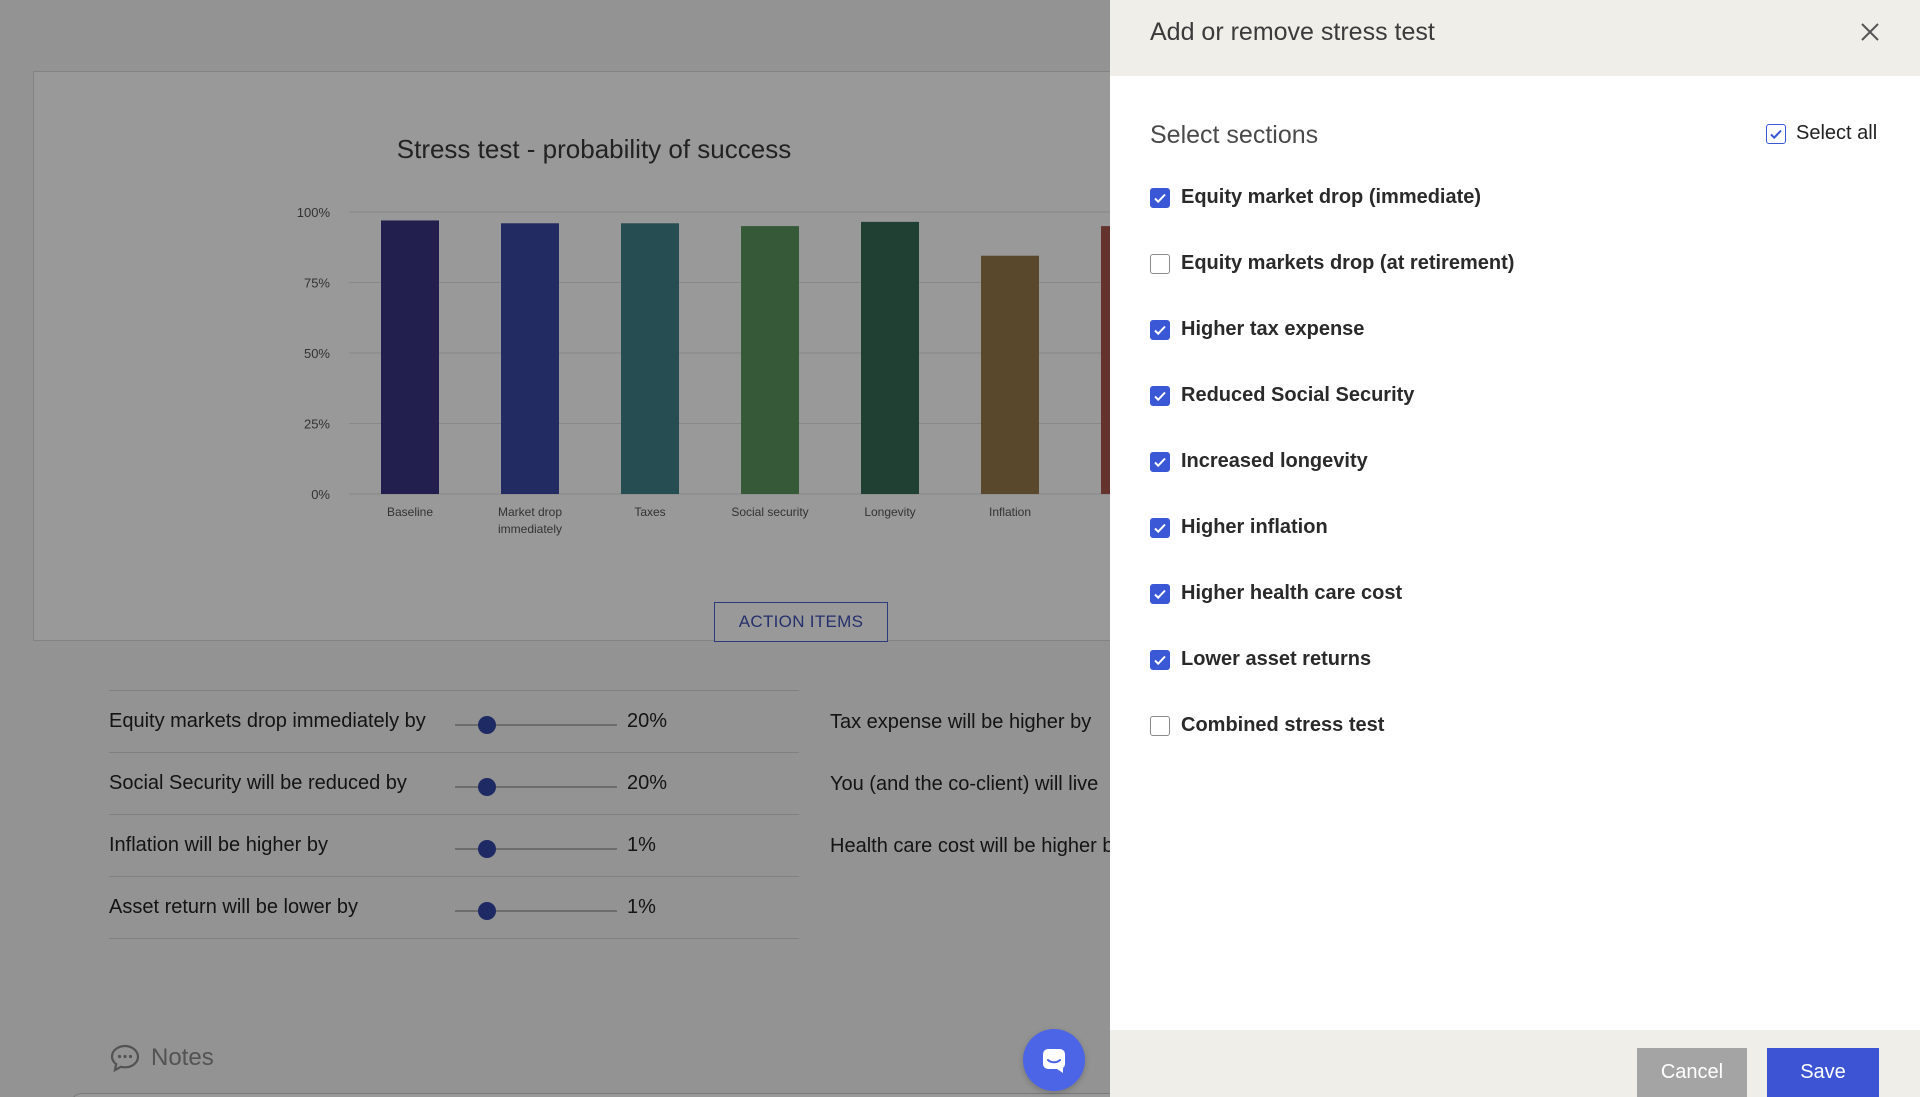 The image size is (1920, 1097). What do you see at coordinates (1348, 263) in the screenshot?
I see `option-label: Equity markets drop (at retirement)` at bounding box center [1348, 263].